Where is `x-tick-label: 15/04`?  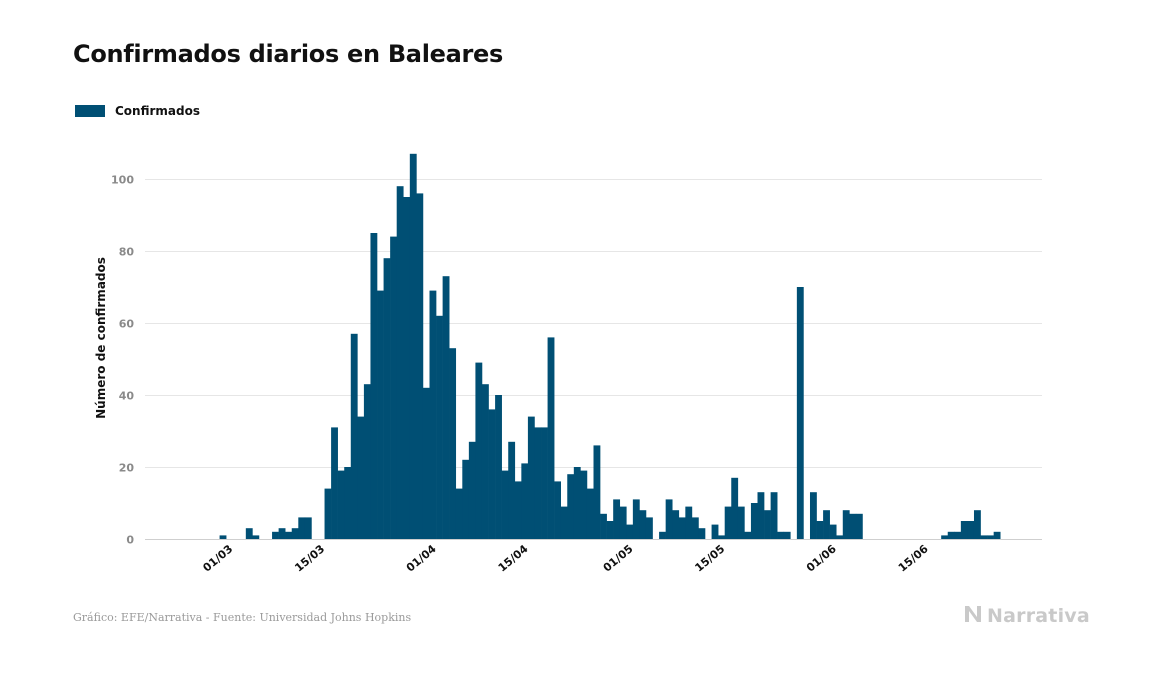 x-tick-label: 15/04 is located at coordinates (513, 558).